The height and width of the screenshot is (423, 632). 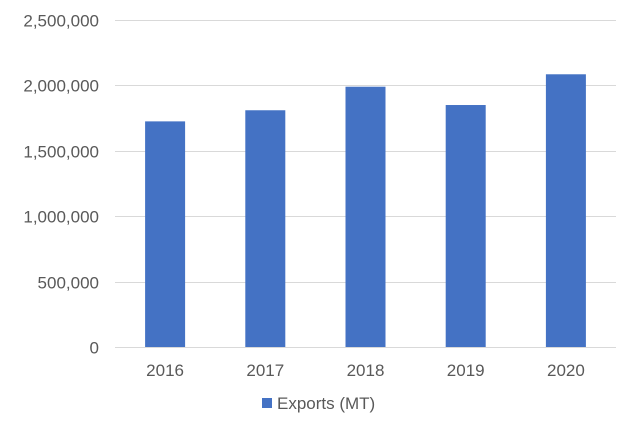 I want to click on y-tick-label: 1,500,000, so click(x=61, y=152).